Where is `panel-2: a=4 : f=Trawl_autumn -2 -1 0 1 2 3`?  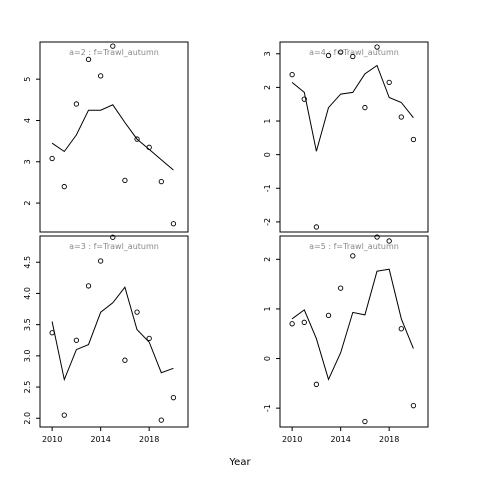 panel-2: a=4 : f=Trawl_autumn -2 -1 0 1 2 3 is located at coordinates (346, 137).